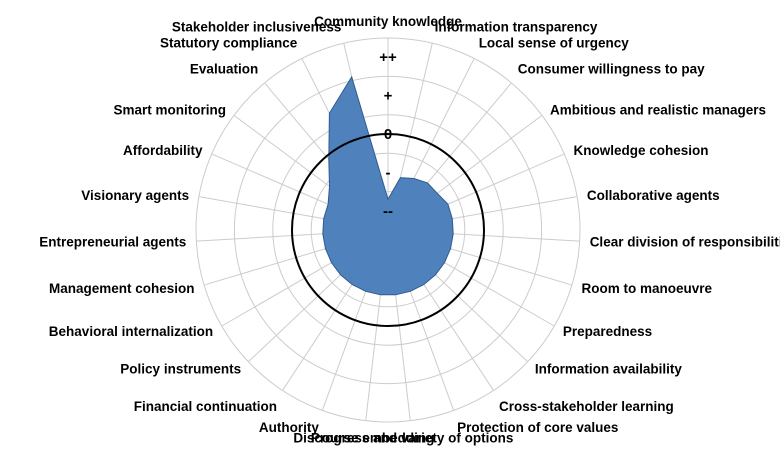  Describe the element at coordinates (516, 26) in the screenshot. I see `category-label: Information transparency` at that location.